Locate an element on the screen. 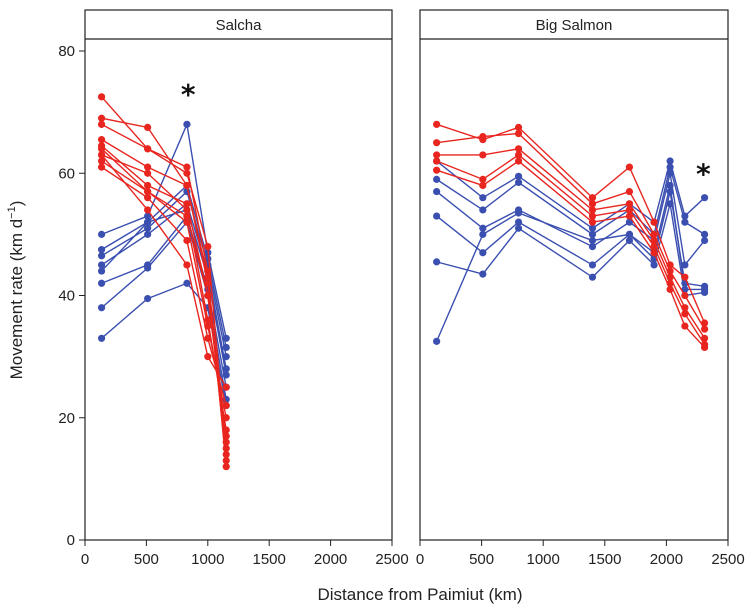 Image resolution: width=748 pixels, height=610 pixels. x-tick-label: 2500 is located at coordinates (727, 559).